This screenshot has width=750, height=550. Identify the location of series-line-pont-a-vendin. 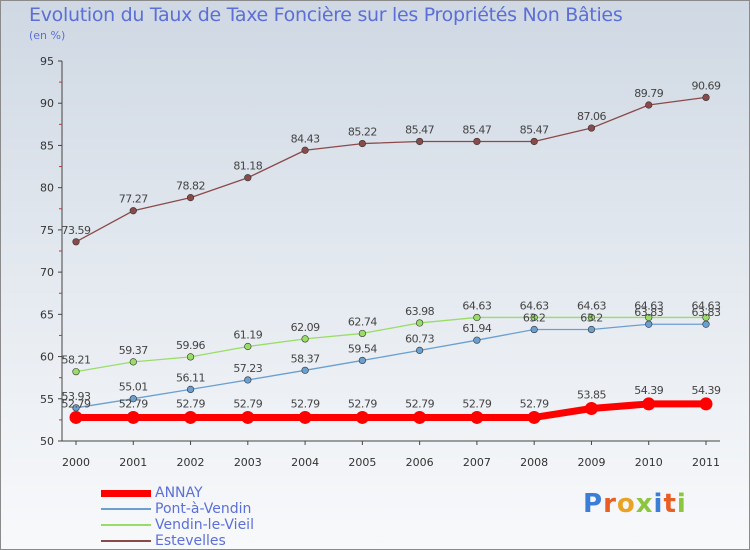
(391, 366).